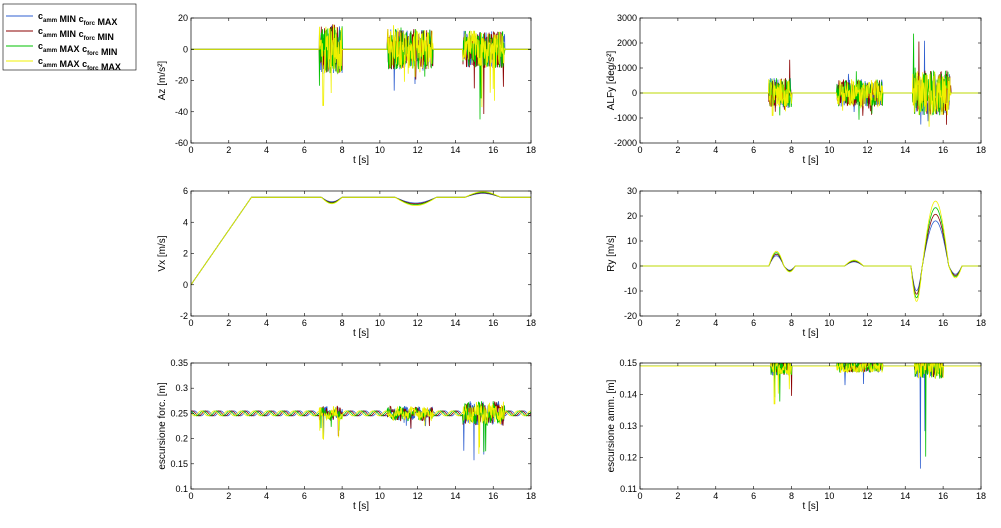  Describe the element at coordinates (77, 49) in the screenshot. I see `legend-label: camm MAX cforc MIN` at that location.